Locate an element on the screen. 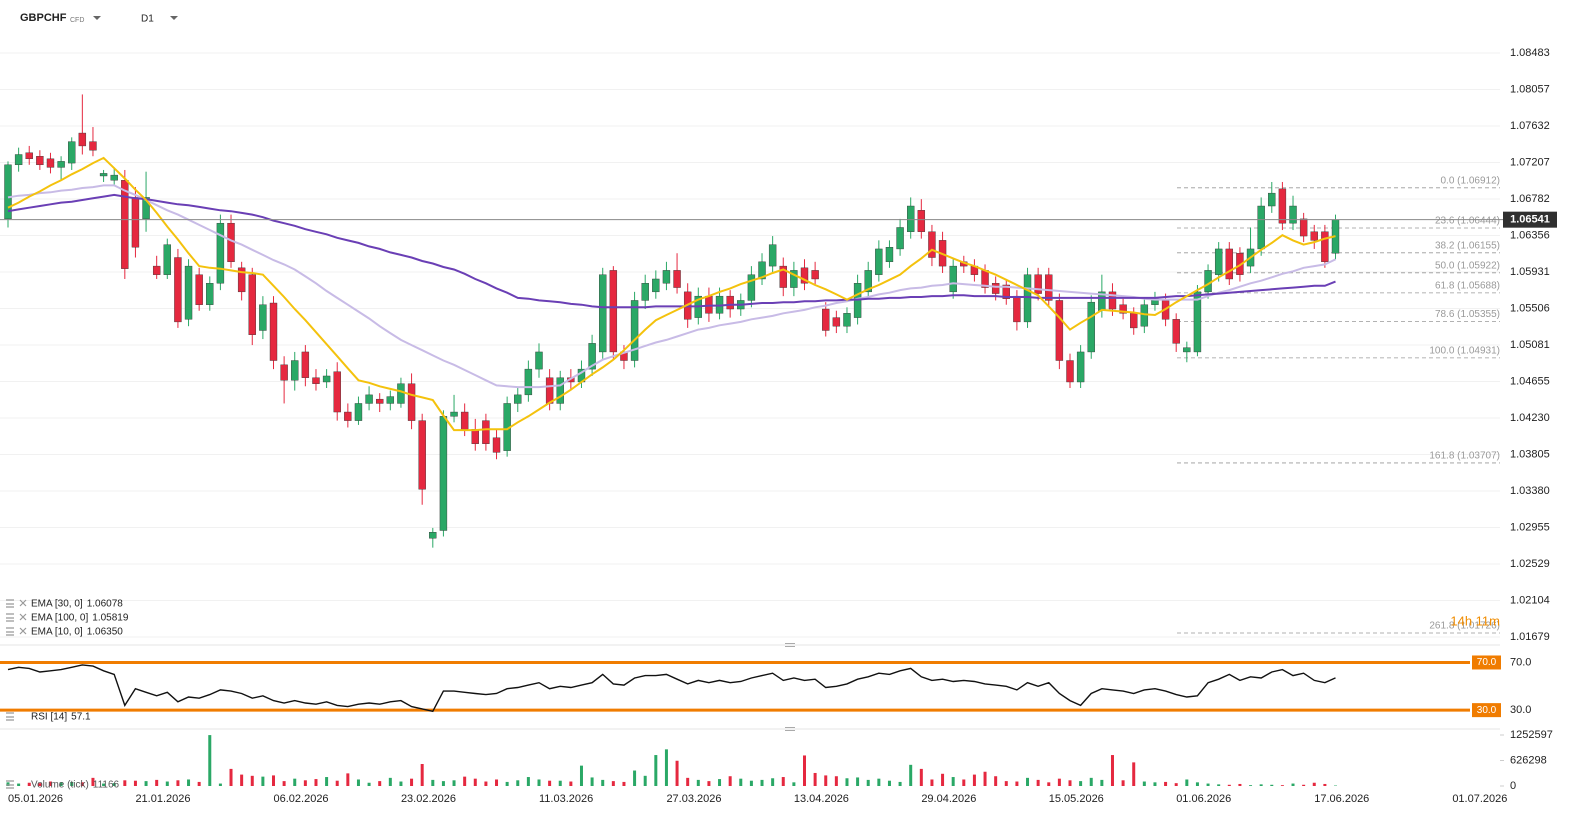  current-price-badge is located at coordinates (1530, 219).